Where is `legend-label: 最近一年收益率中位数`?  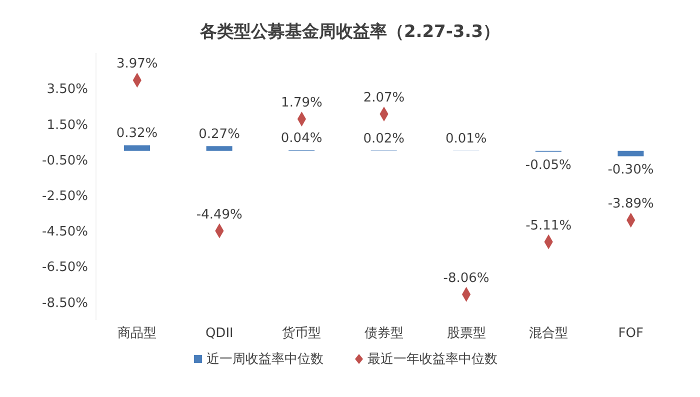 legend-label: 最近一年收益率中位数 is located at coordinates (432, 359).